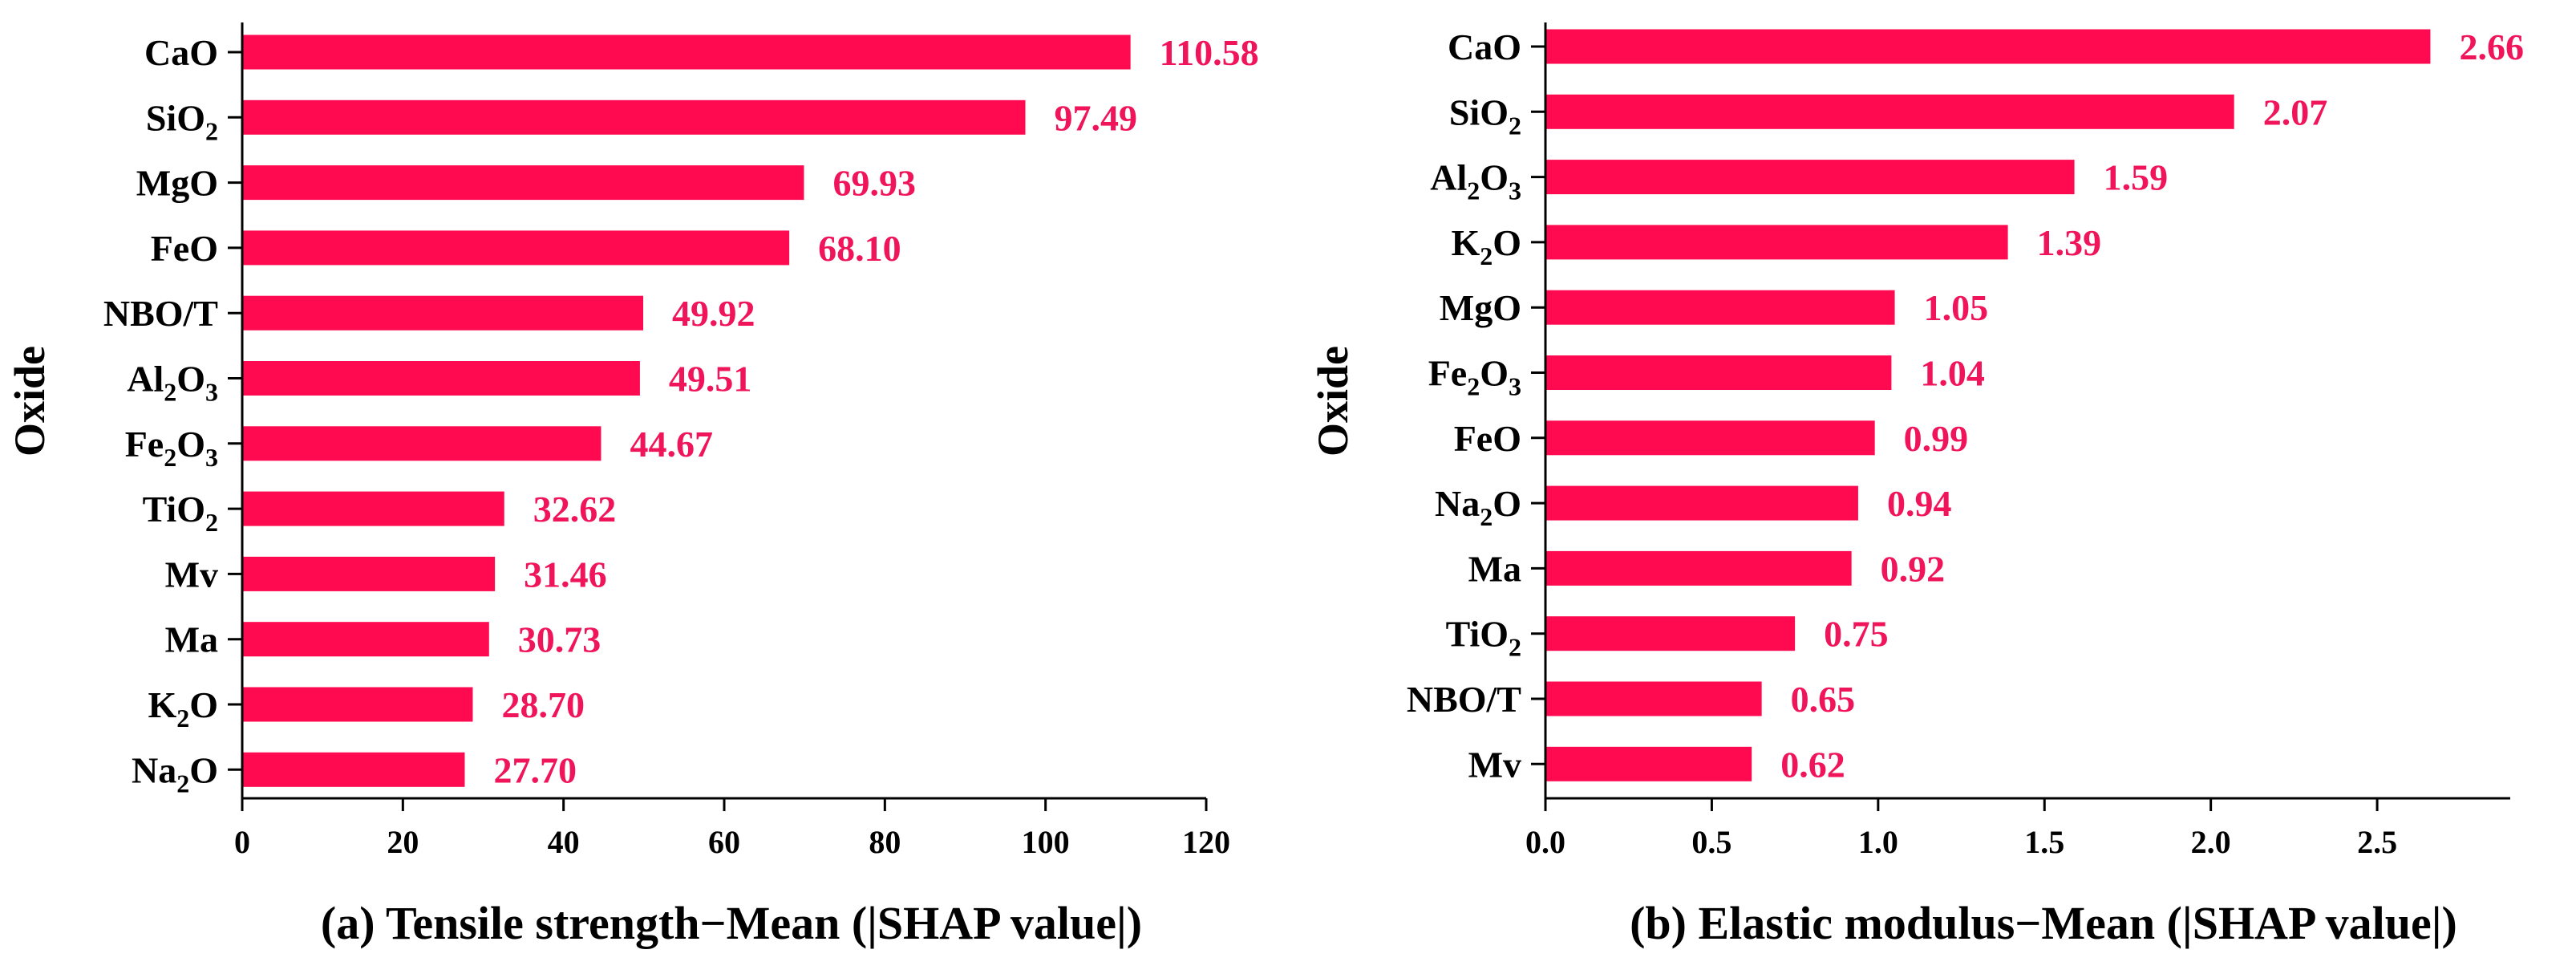  I want to click on x-tick-label-1: 0.5, so click(1711, 842).